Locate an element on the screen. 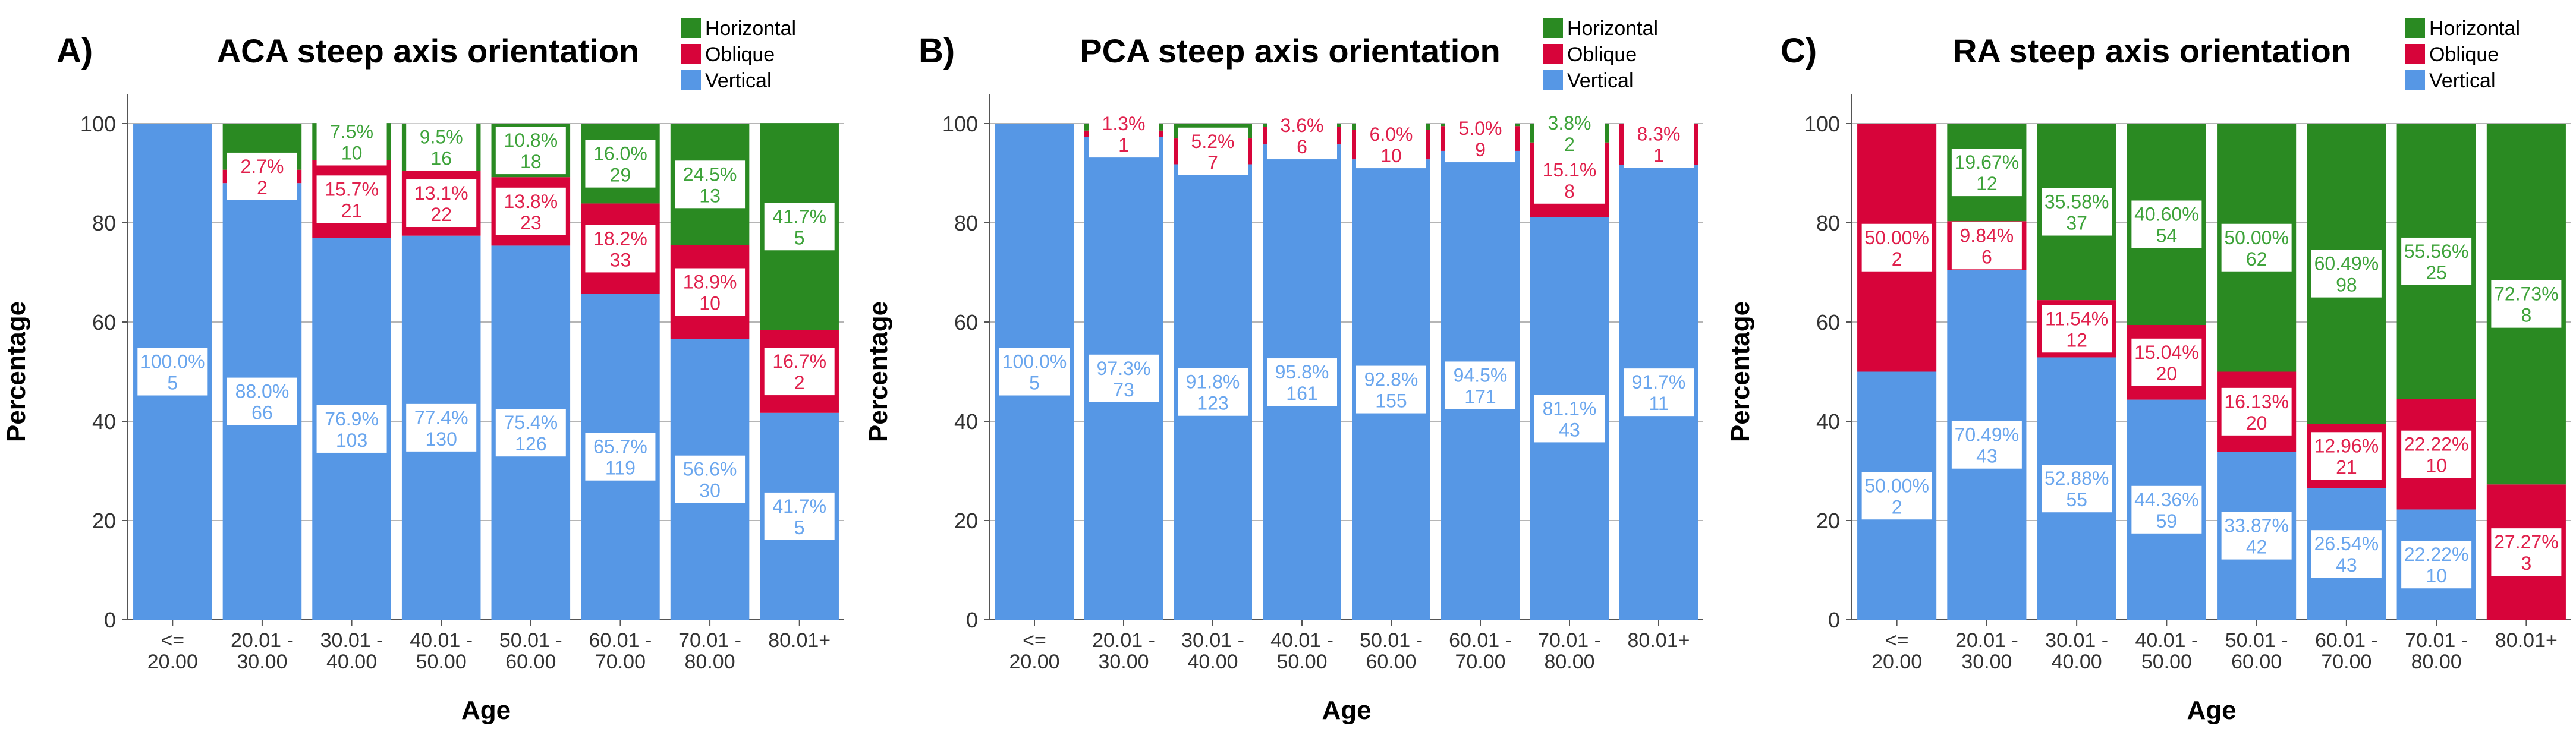 Image resolution: width=2576 pixels, height=735 pixels. y-tick-label: 100 is located at coordinates (98, 124).